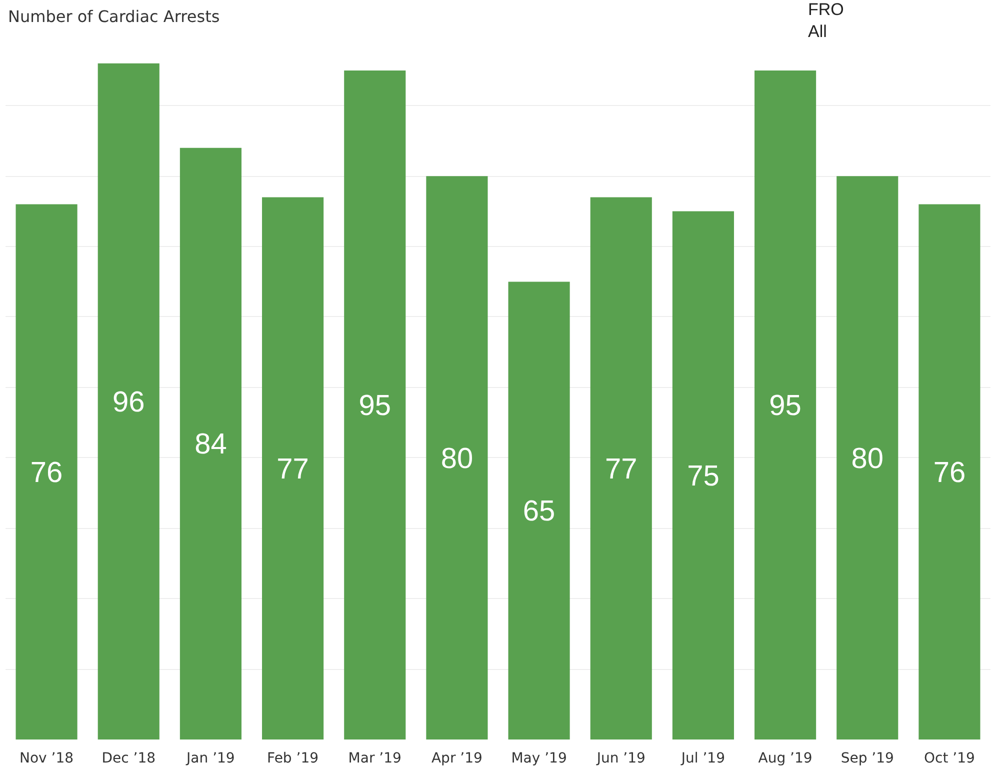 This screenshot has width=992, height=777. Describe the element at coordinates (375, 758) in the screenshot. I see `x-tick-label: Mar ’19` at that location.